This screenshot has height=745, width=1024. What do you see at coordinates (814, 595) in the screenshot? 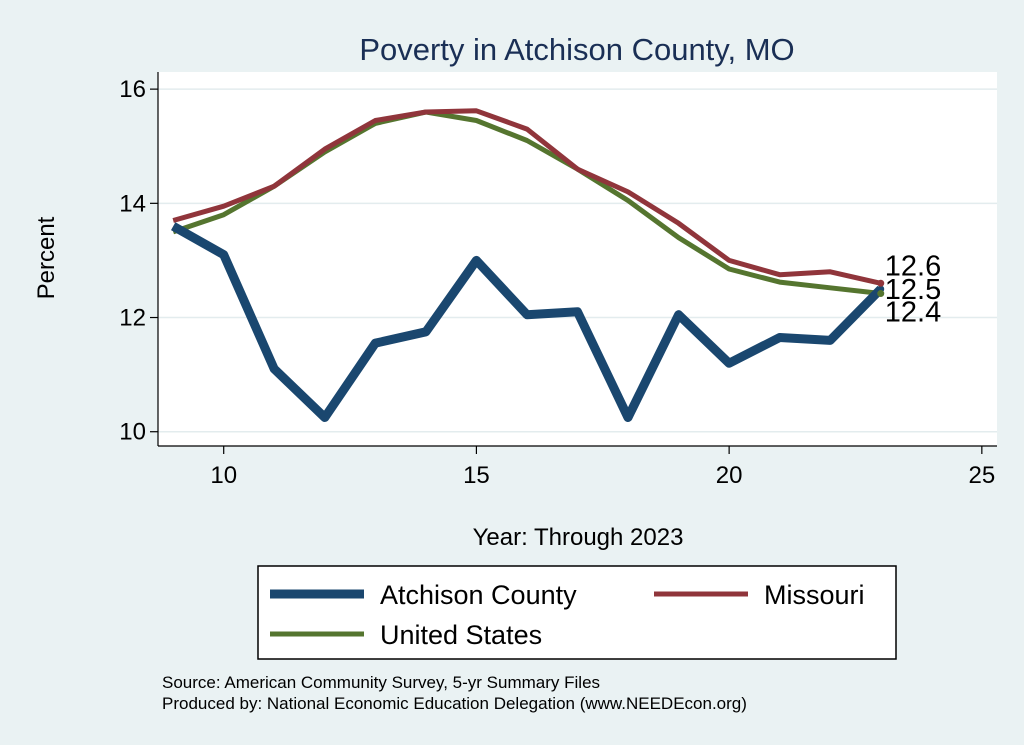
I see `legend-label: Missouri` at bounding box center [814, 595].